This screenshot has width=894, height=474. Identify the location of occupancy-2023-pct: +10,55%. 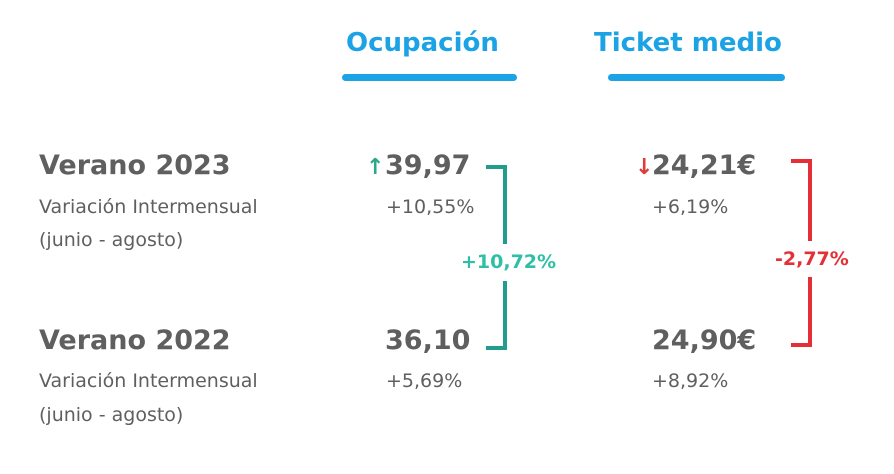
(430, 207).